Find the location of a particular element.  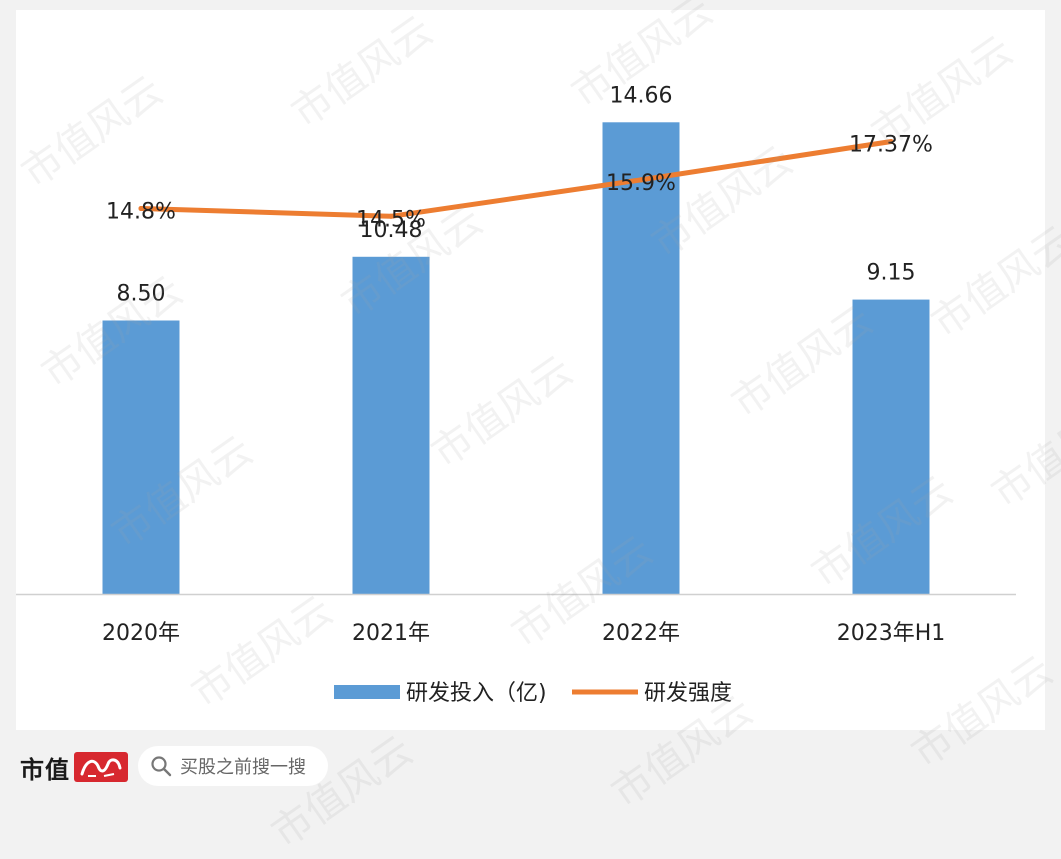

chart-legend: 研发投入（亿) 研发强度 is located at coordinates (533, 693).